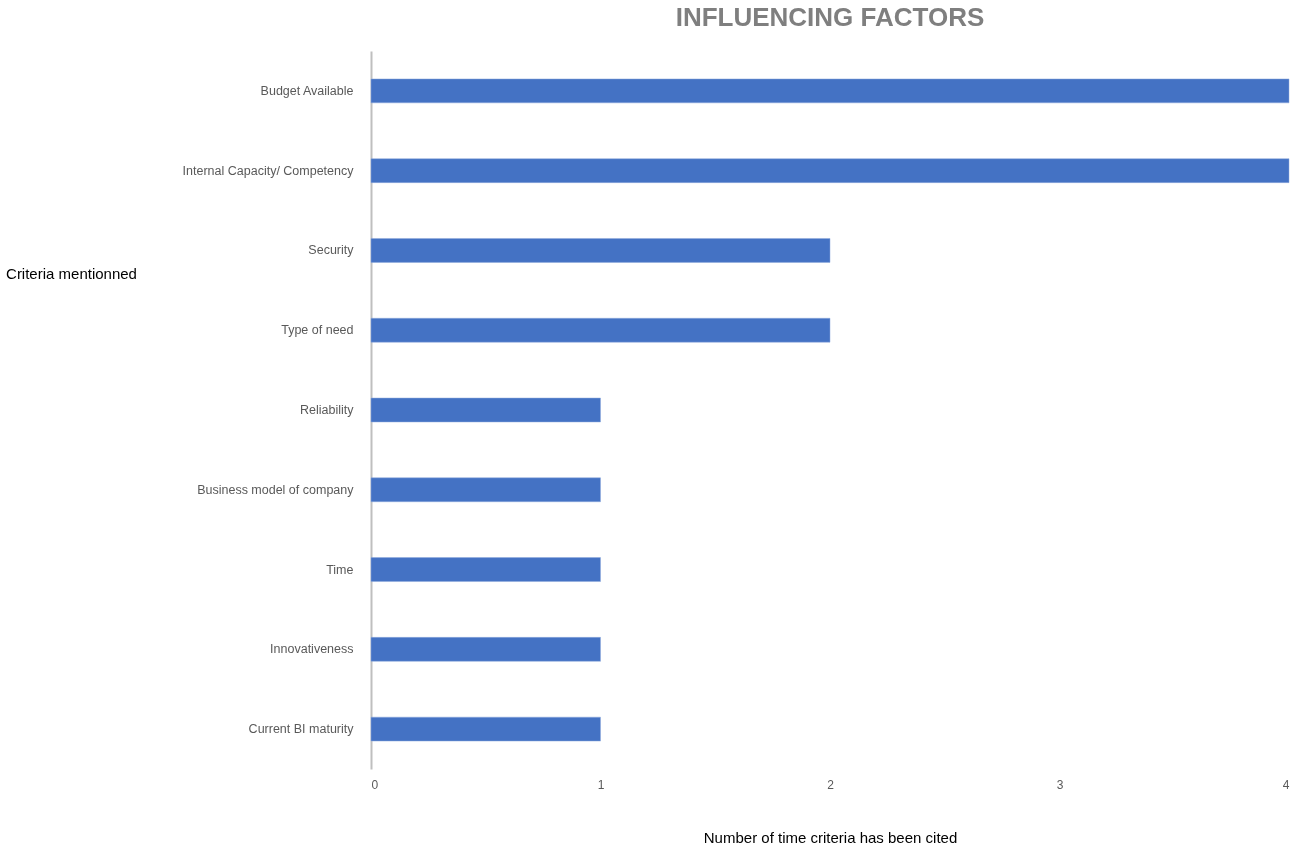  I want to click on x-tick-label: 4, so click(1286, 784).